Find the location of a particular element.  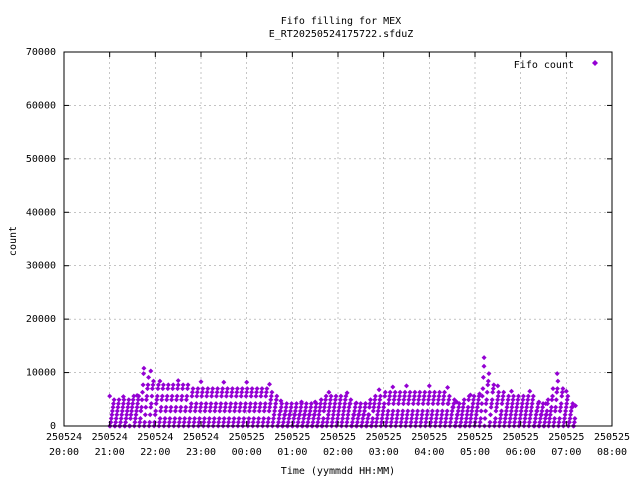

y-tick-label: 0 is located at coordinates (53, 426).